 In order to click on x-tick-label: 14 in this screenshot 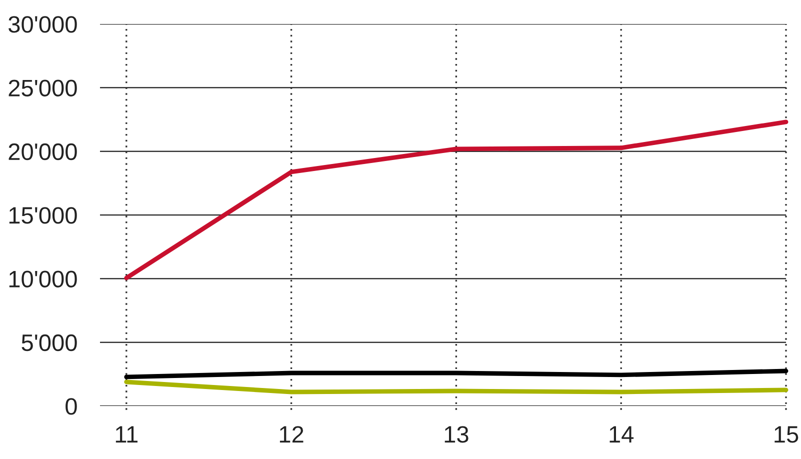, I will do `click(622, 434)`.